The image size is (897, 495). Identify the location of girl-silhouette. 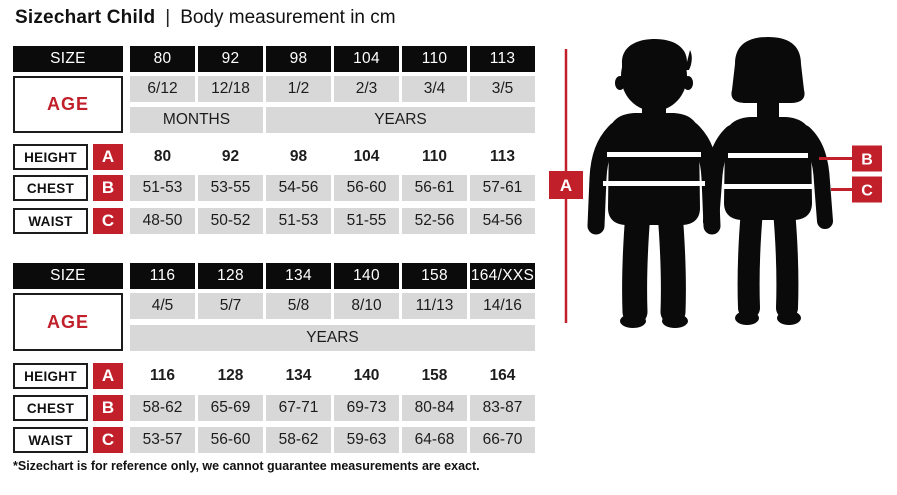
(768, 181).